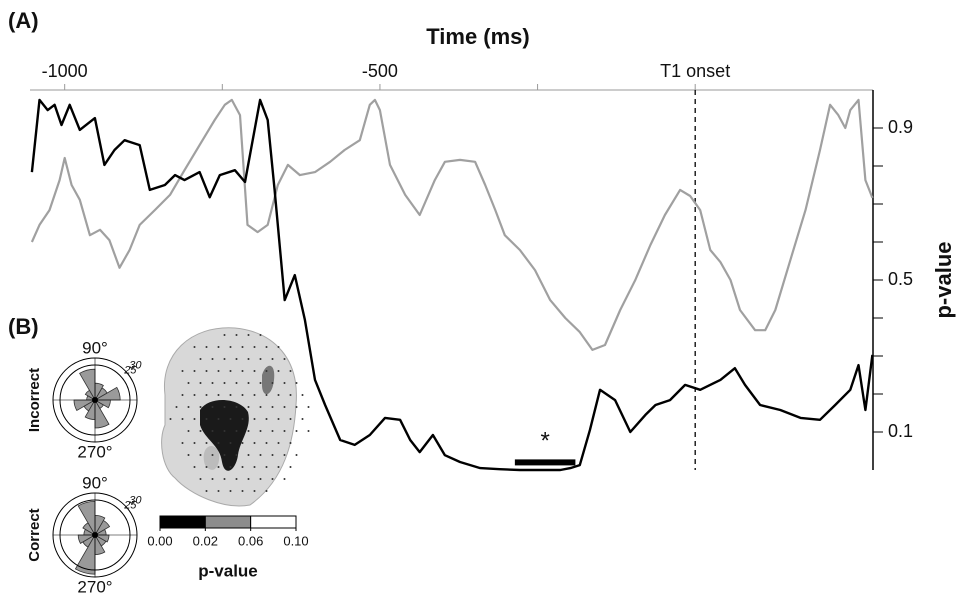 This screenshot has height=599, width=967. What do you see at coordinates (900, 127) in the screenshot?
I see `y-tick-label: 0.9` at bounding box center [900, 127].